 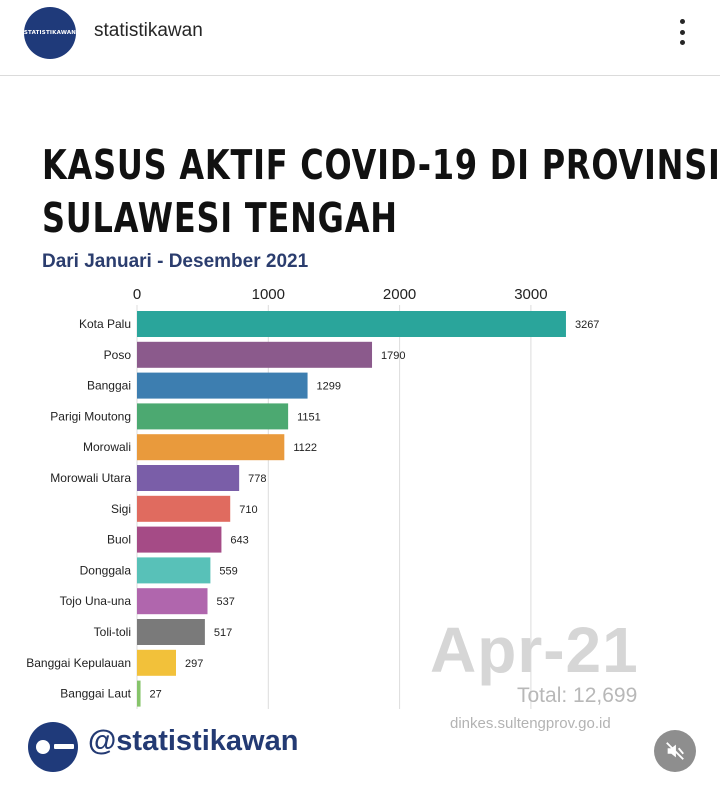 What do you see at coordinates (399, 294) in the screenshot?
I see `x-tick-label: 2000` at bounding box center [399, 294].